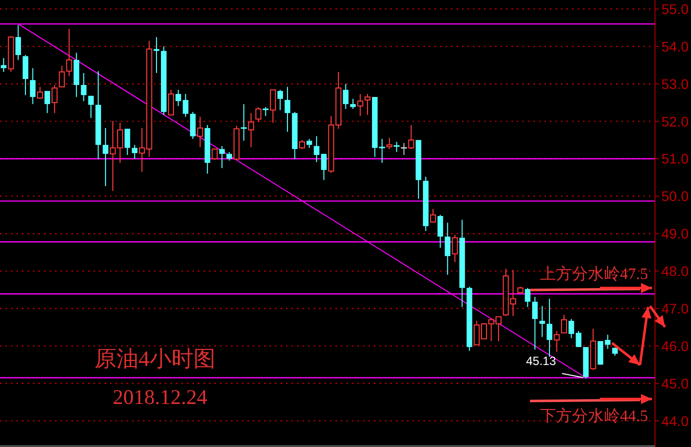 This screenshot has width=691, height=447. What do you see at coordinates (675, 383) in the screenshot?
I see `y-tick-label: 45.0` at bounding box center [675, 383].